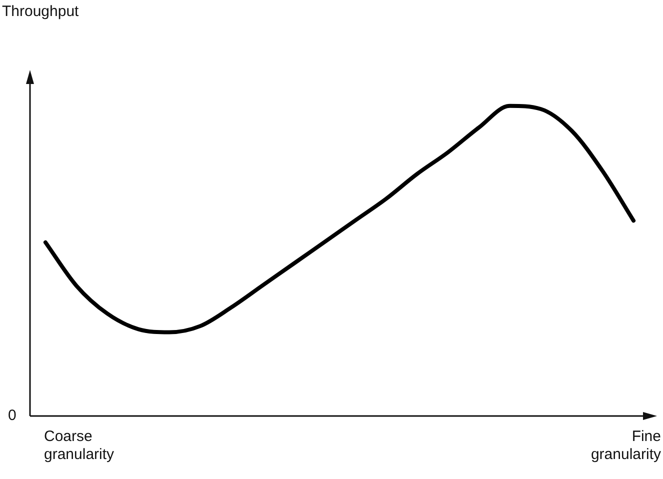 The image size is (663, 479). I want to click on text: 0, so click(12, 416).